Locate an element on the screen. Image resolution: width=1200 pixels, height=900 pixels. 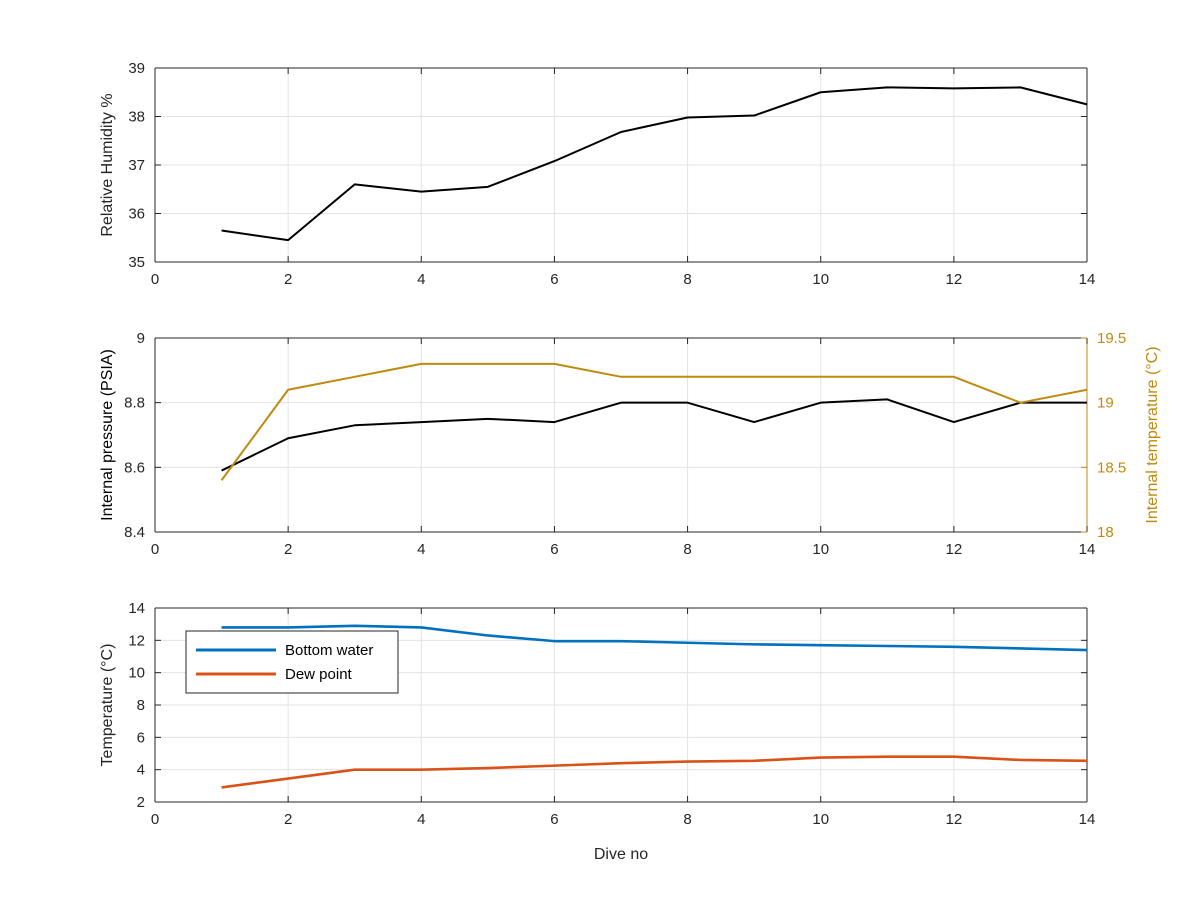
y-tick-label: 2 is located at coordinates (141, 802).